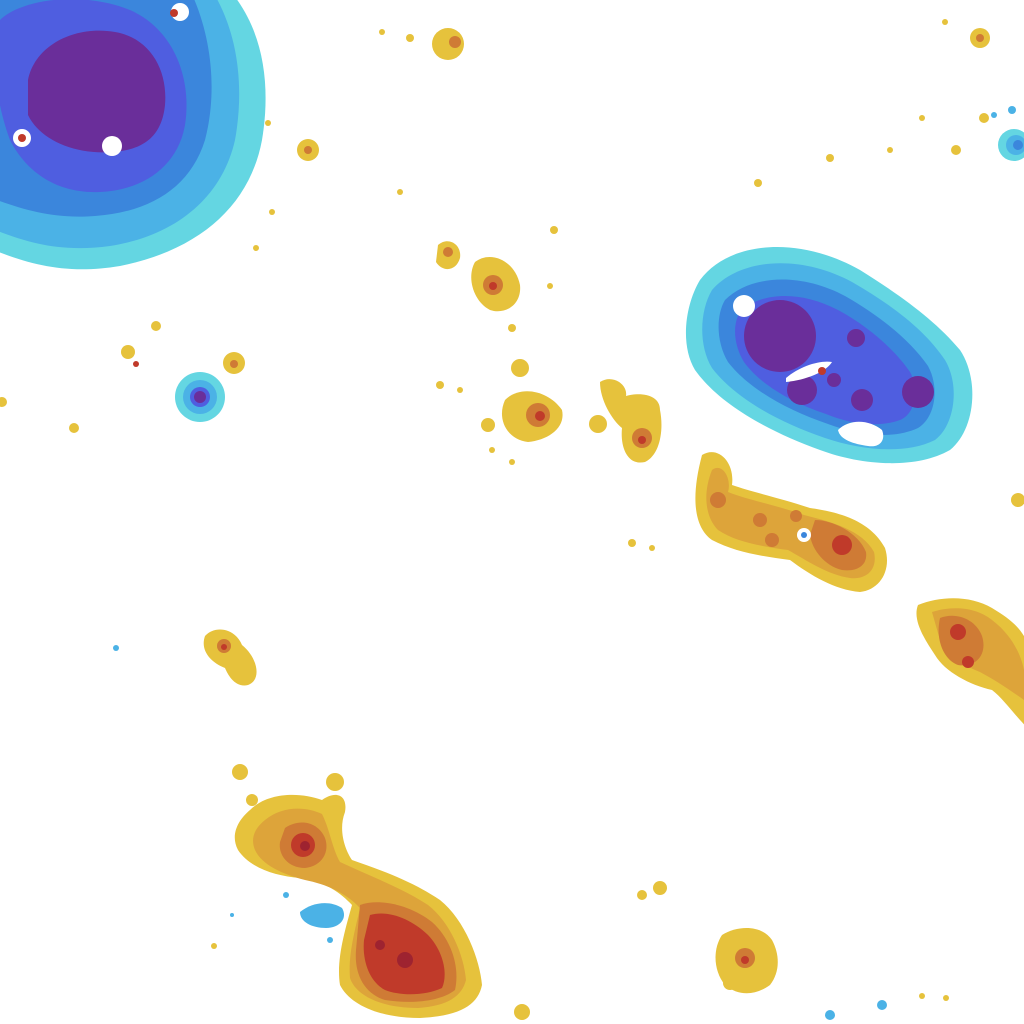 The height and width of the screenshot is (1024, 1024). I want to click on warm-region-bottom-center, so click(746, 961).